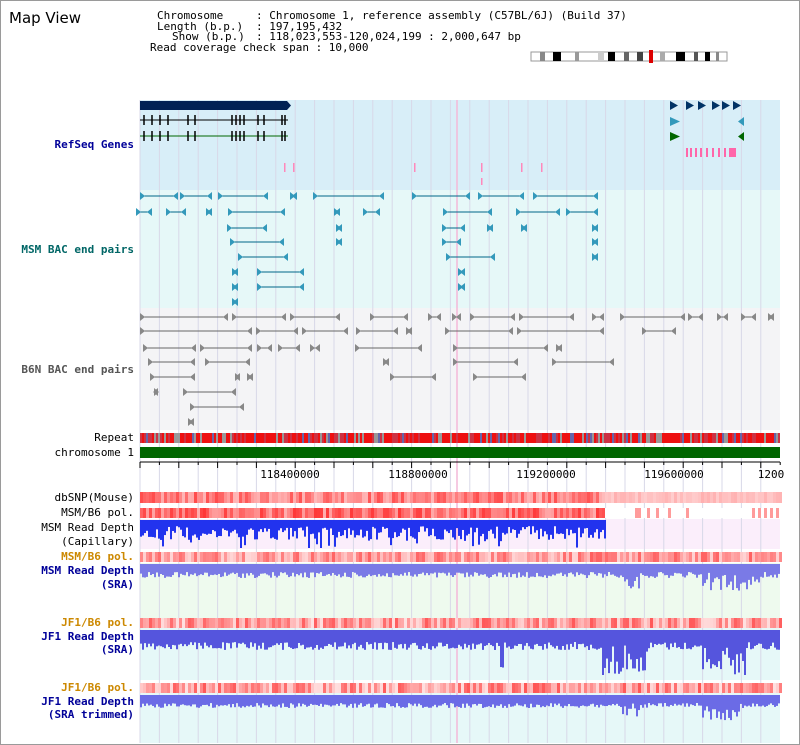 This screenshot has height=745, width=800. What do you see at coordinates (577, 56) in the screenshot?
I see `ideogram-band` at bounding box center [577, 56].